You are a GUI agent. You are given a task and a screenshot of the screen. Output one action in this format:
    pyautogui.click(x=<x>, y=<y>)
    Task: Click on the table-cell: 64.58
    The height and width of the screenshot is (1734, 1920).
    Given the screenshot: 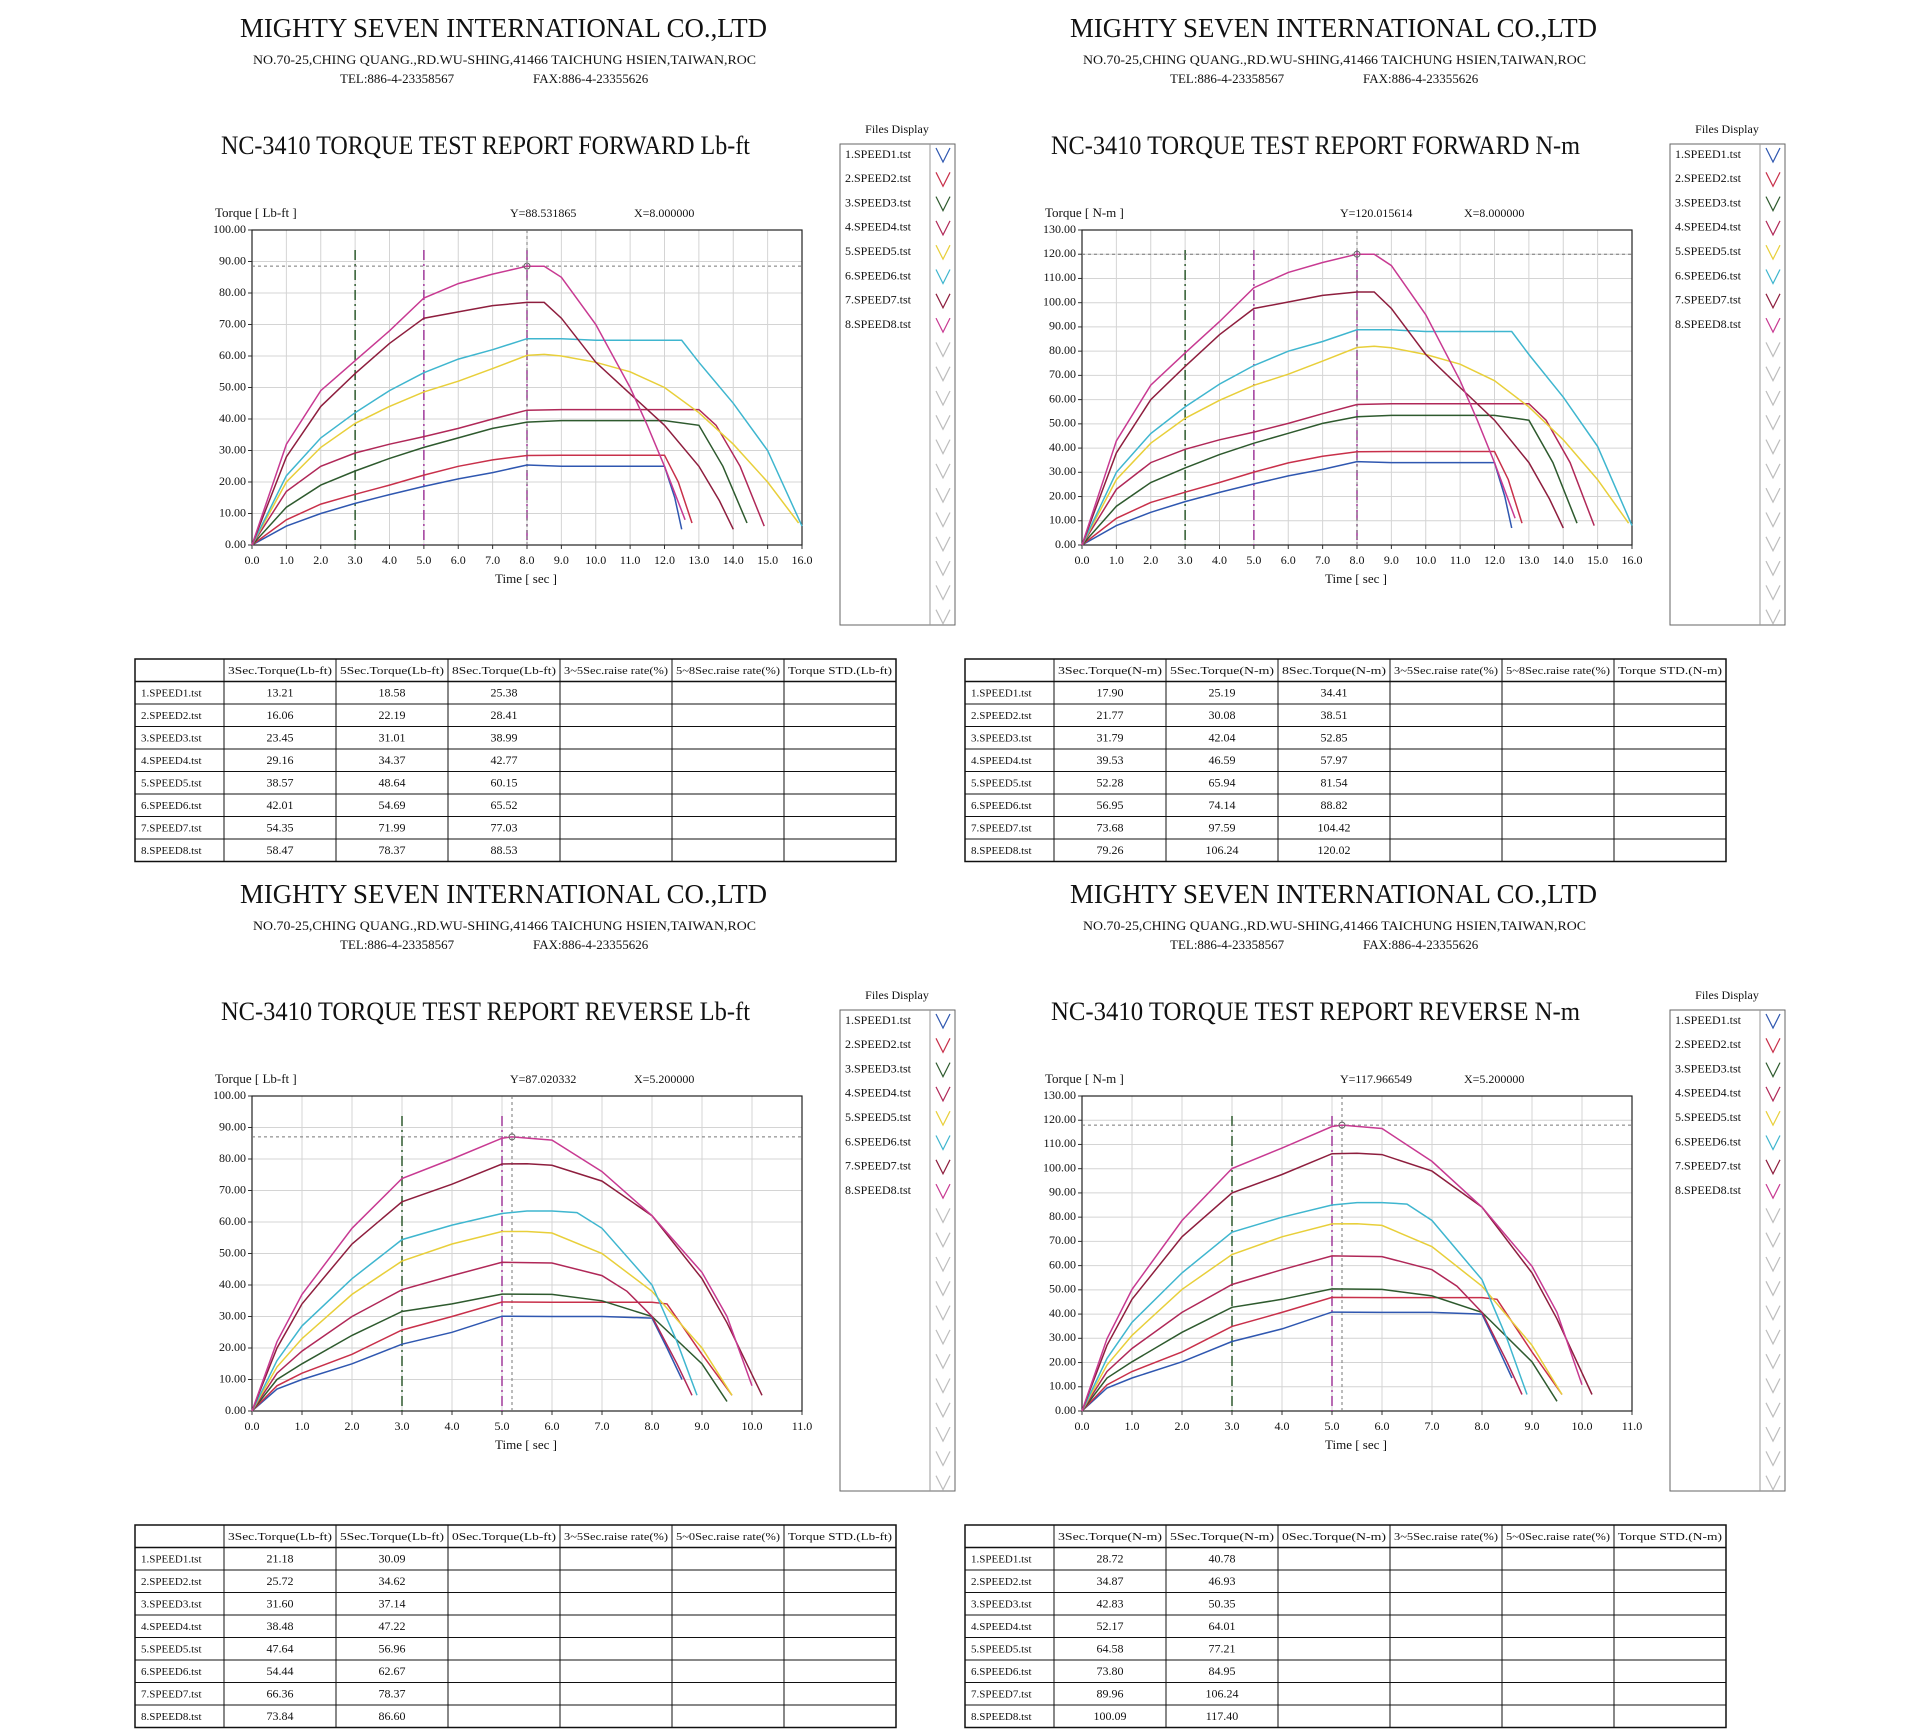 What is the action you would take?
    pyautogui.click(x=1110, y=1649)
    